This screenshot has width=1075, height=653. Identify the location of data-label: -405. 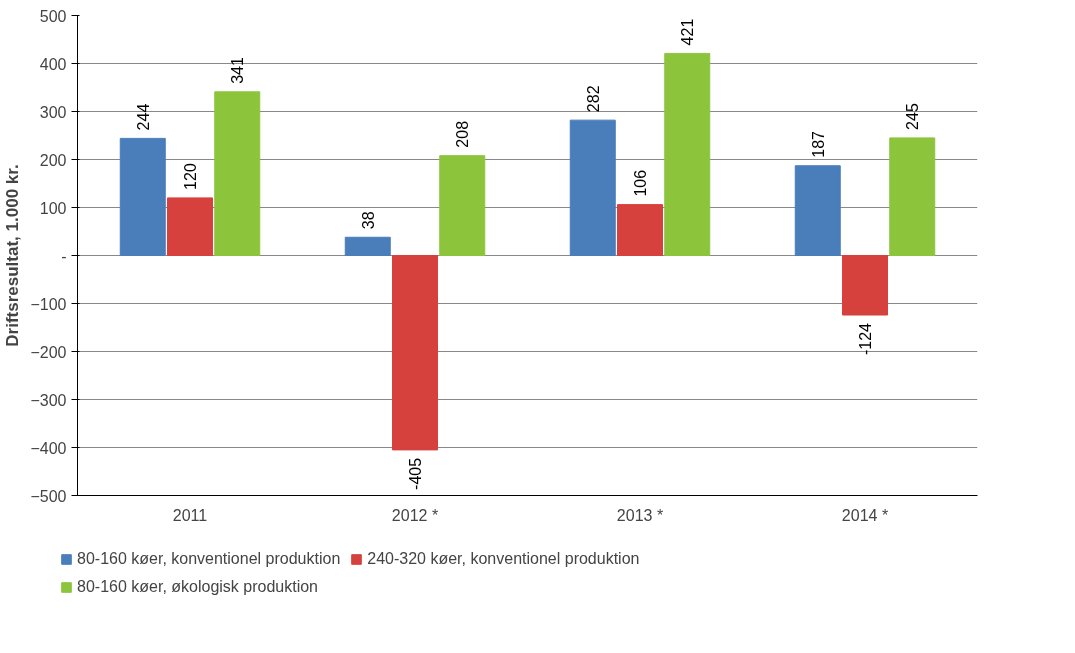
(415, 473).